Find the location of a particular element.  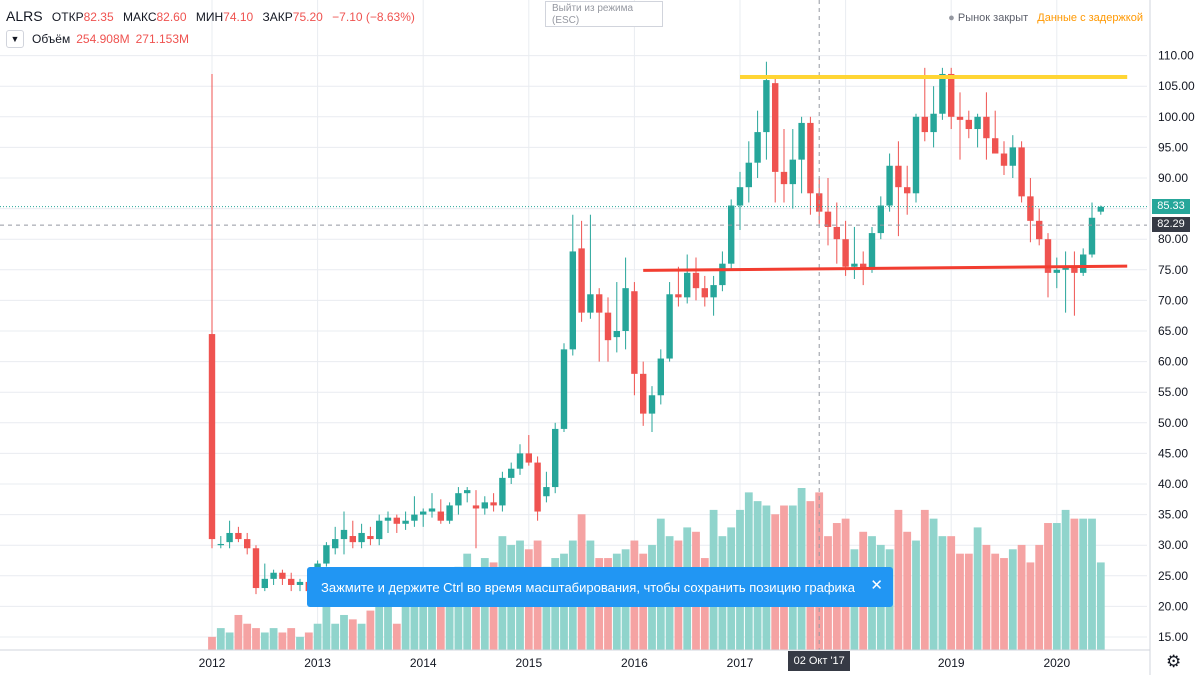

symbol-label: ALRS is located at coordinates (24, 16).